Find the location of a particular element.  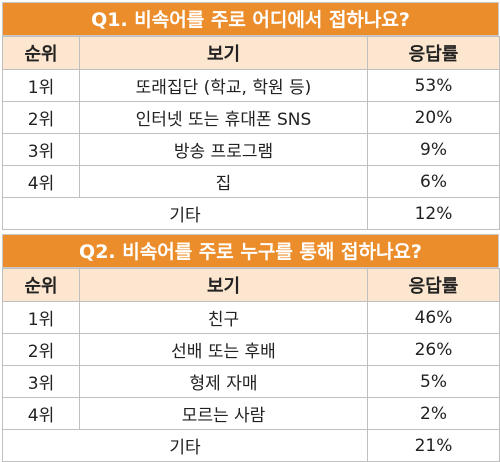

rate-cell: 6% is located at coordinates (433, 181).